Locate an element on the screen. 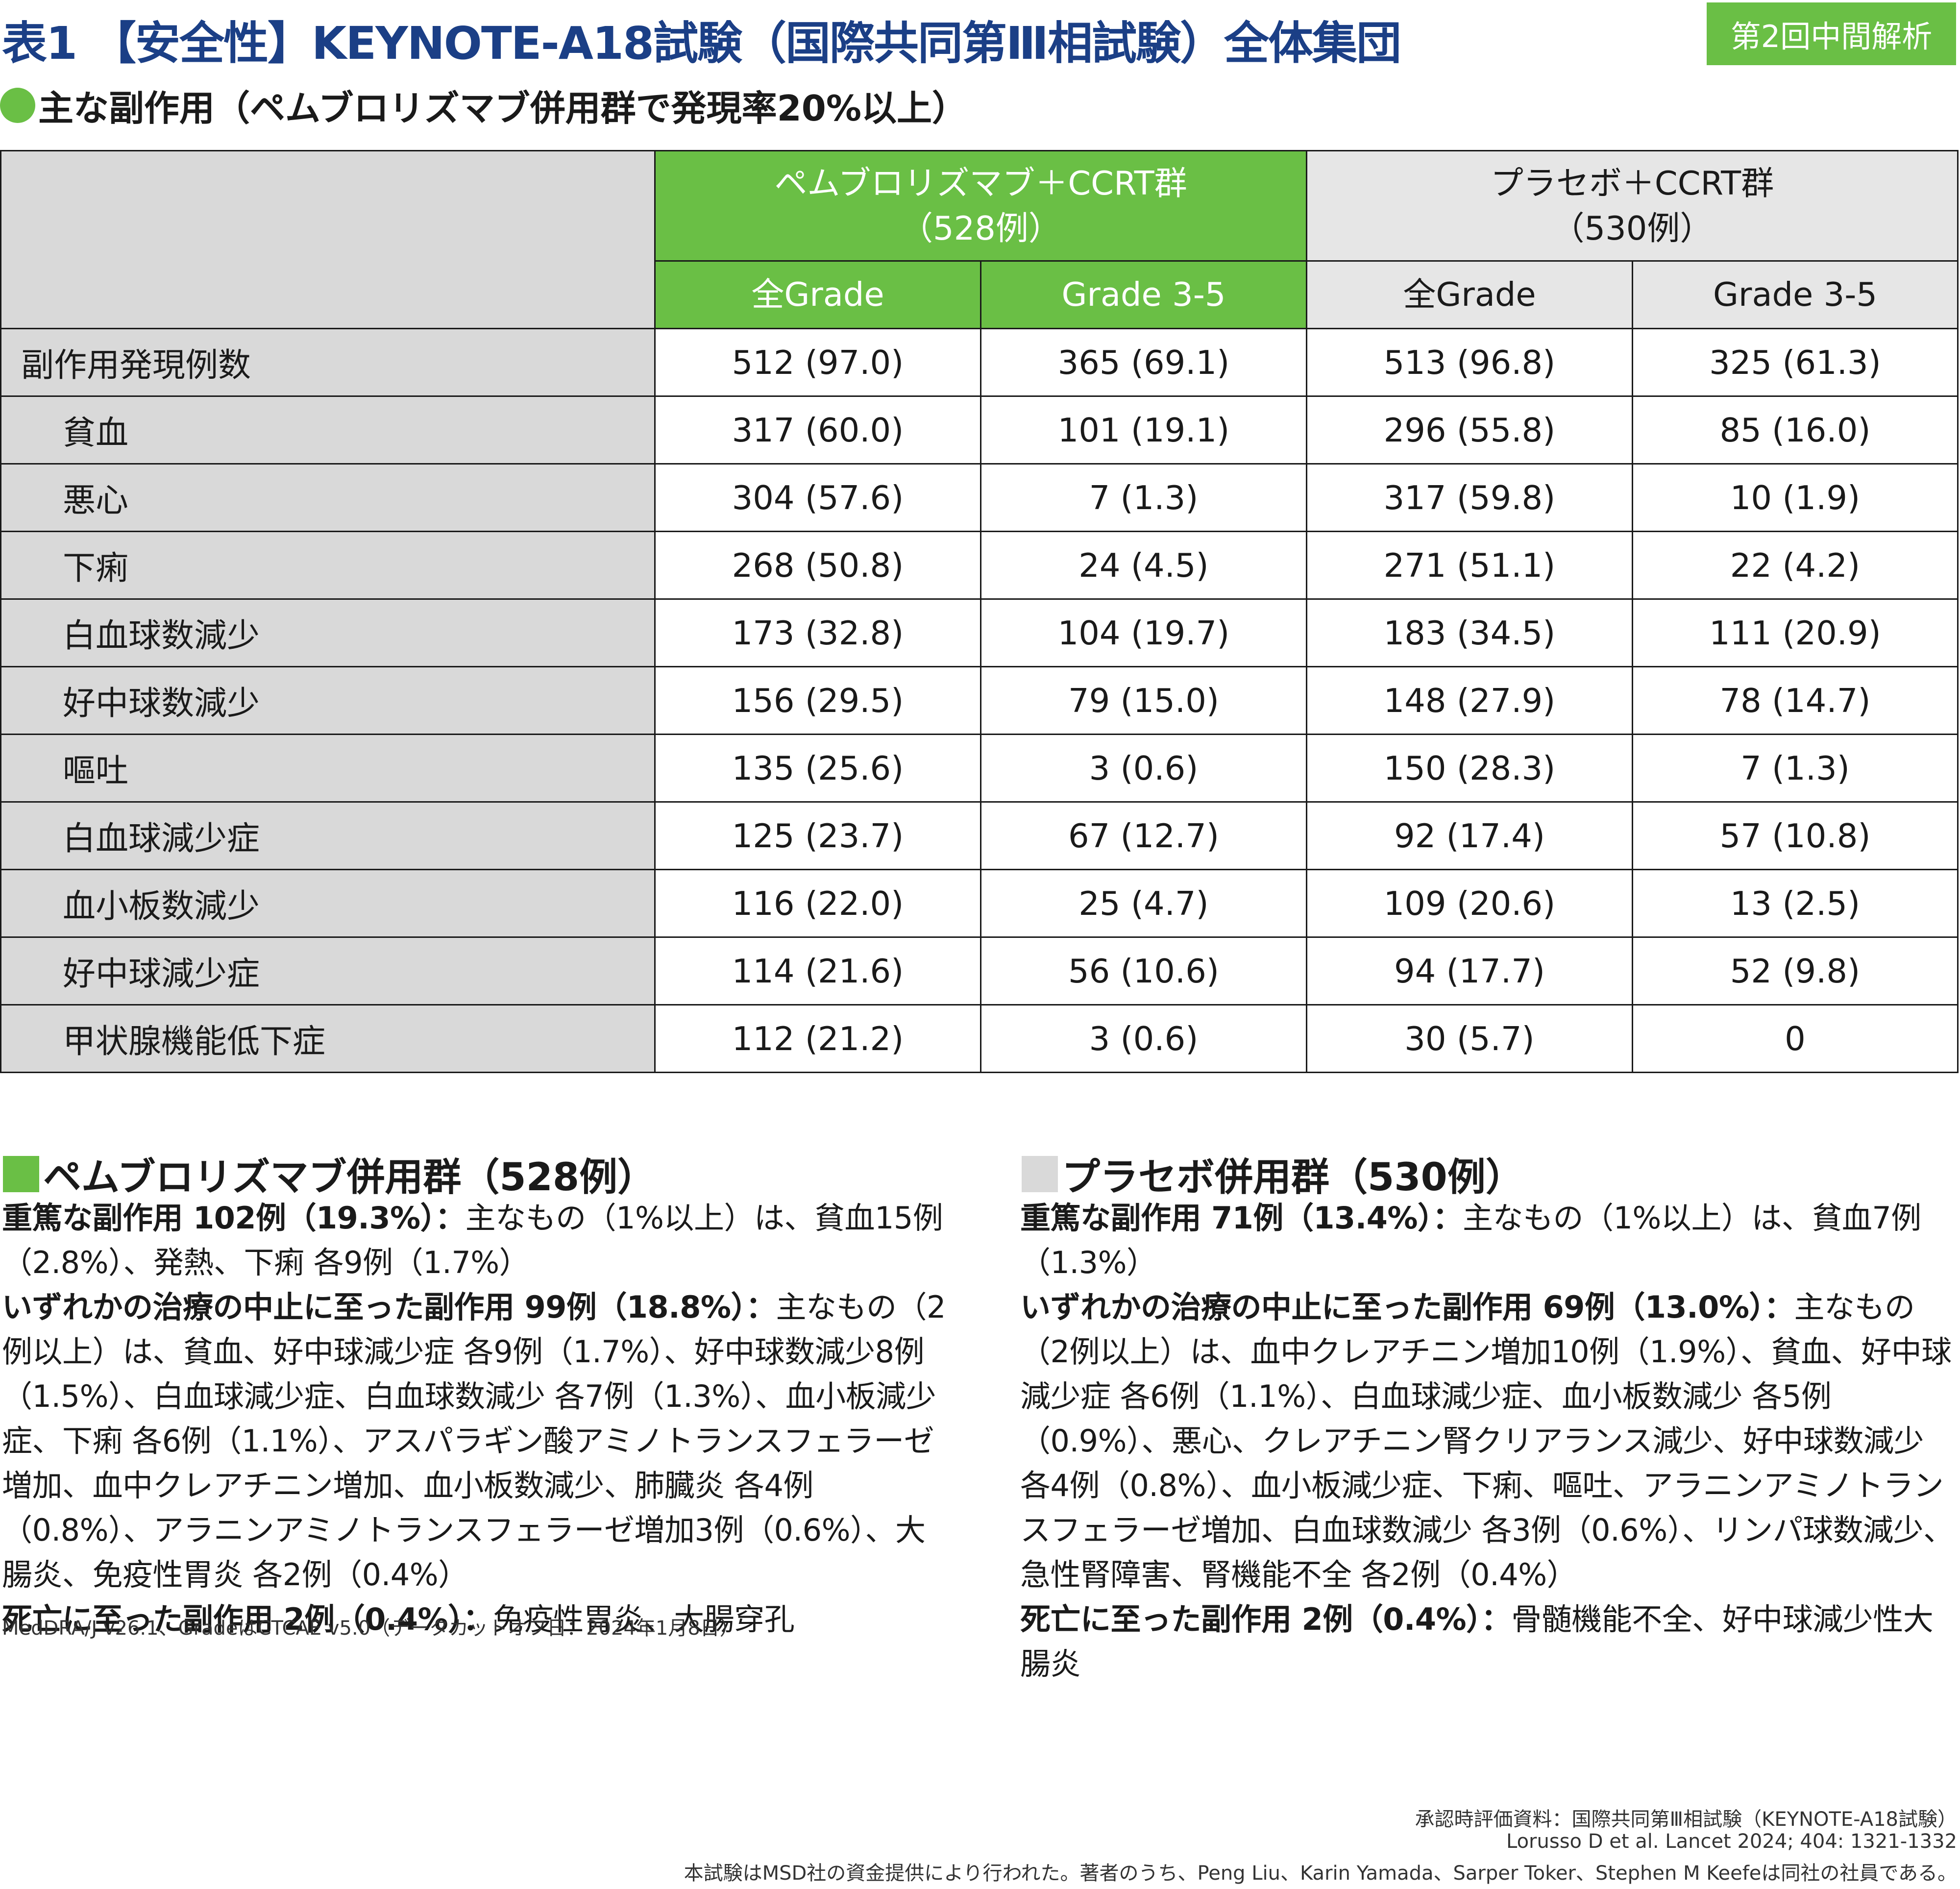 The height and width of the screenshot is (1889, 1960). pembro-serious-label: 重篤な副作用 102例（19.3%）： is located at coordinates (234, 1218).